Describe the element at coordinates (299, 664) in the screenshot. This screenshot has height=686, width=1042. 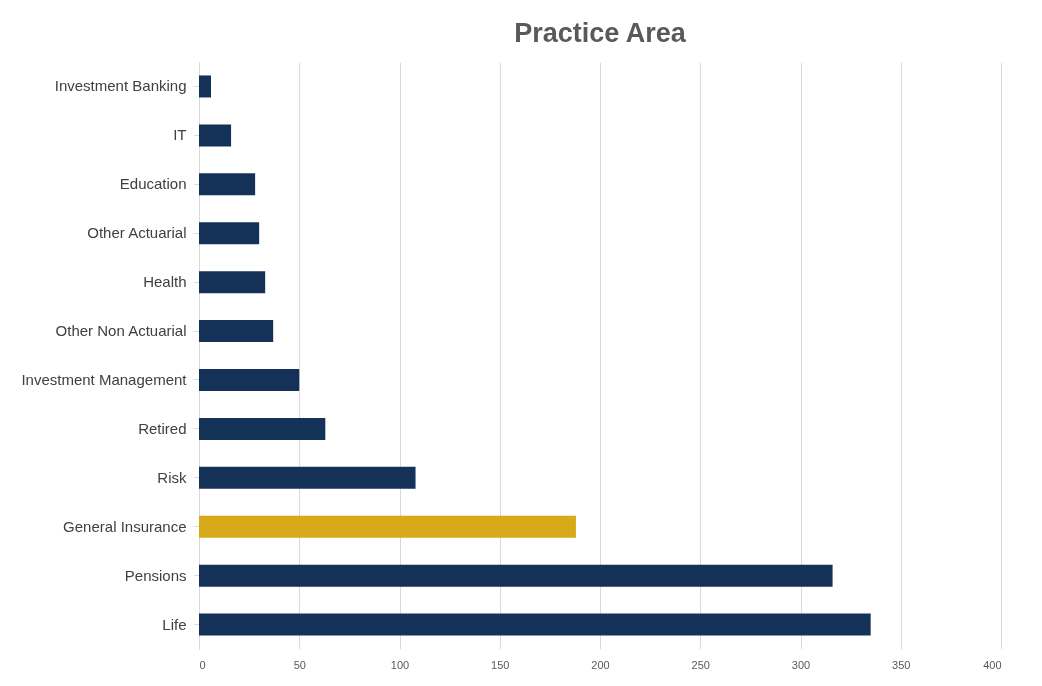
I see `x-tick-label: 50` at that location.